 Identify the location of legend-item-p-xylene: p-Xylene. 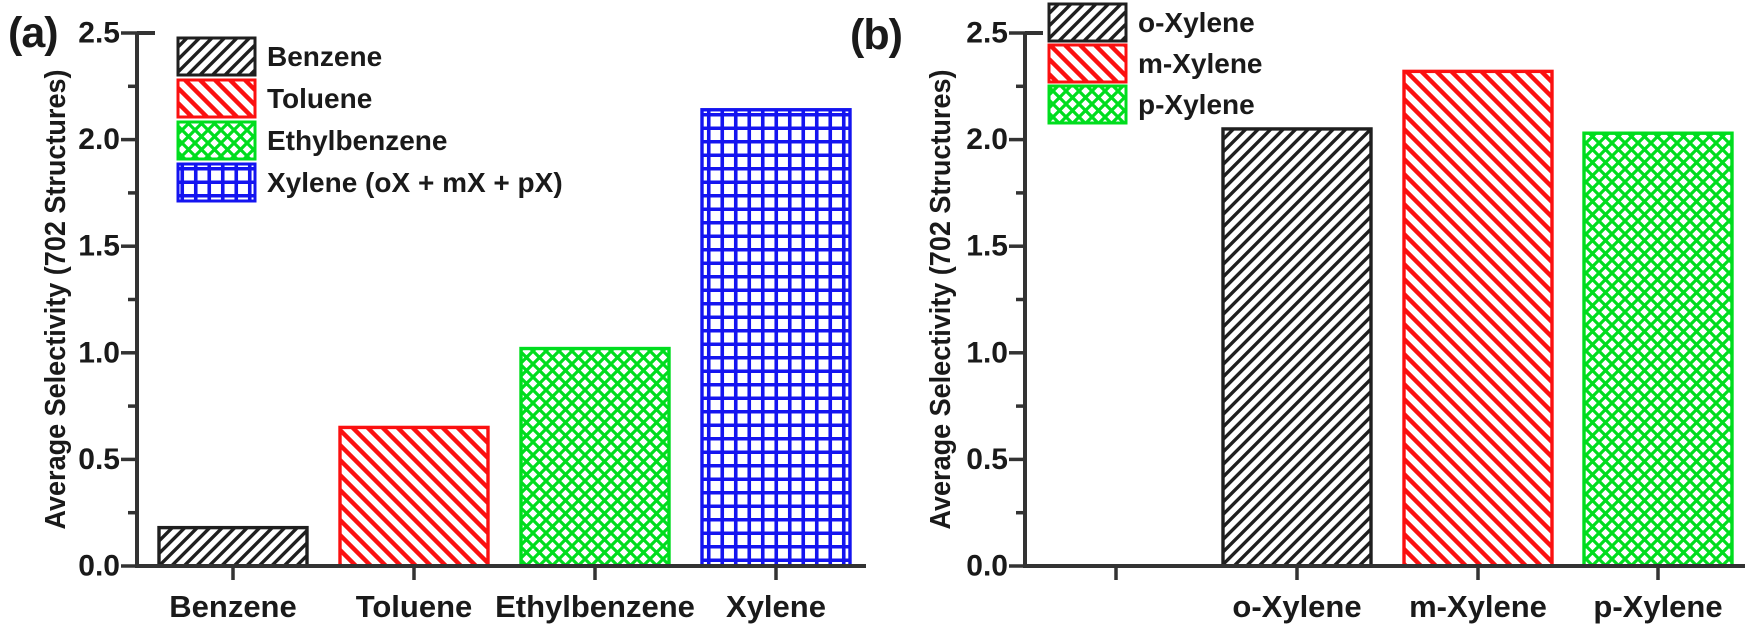
(1151, 104).